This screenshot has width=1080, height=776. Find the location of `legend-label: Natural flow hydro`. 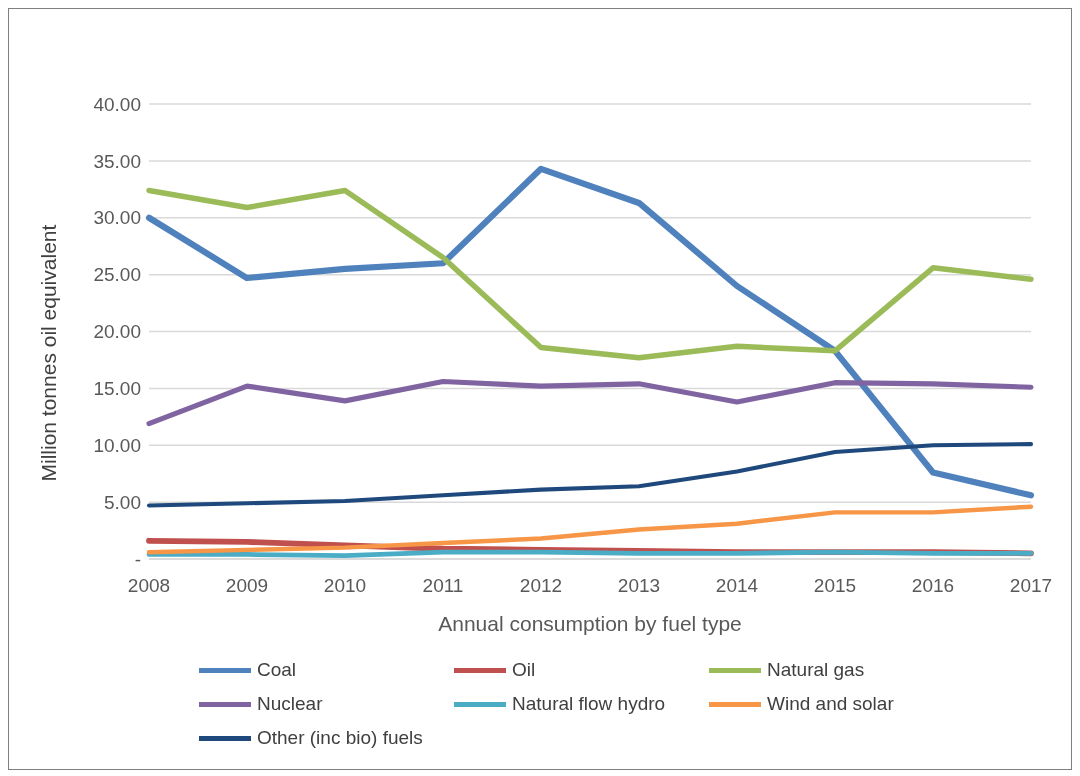

legend-label: Natural flow hydro is located at coordinates (589, 704).